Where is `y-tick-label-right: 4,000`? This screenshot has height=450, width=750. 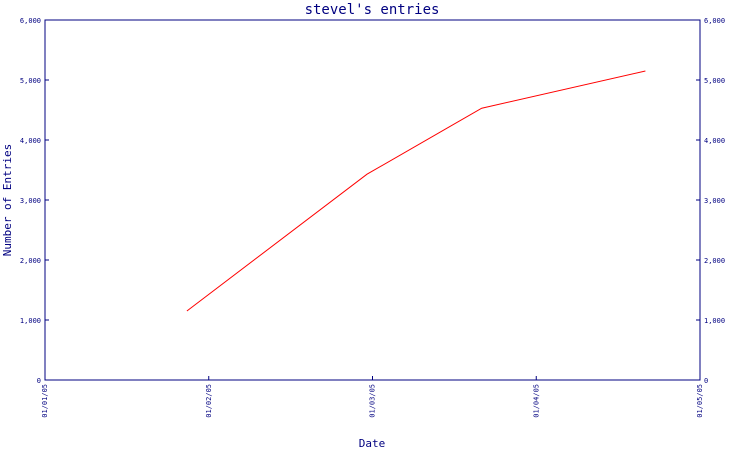 y-tick-label-right: 4,000 is located at coordinates (714, 141).